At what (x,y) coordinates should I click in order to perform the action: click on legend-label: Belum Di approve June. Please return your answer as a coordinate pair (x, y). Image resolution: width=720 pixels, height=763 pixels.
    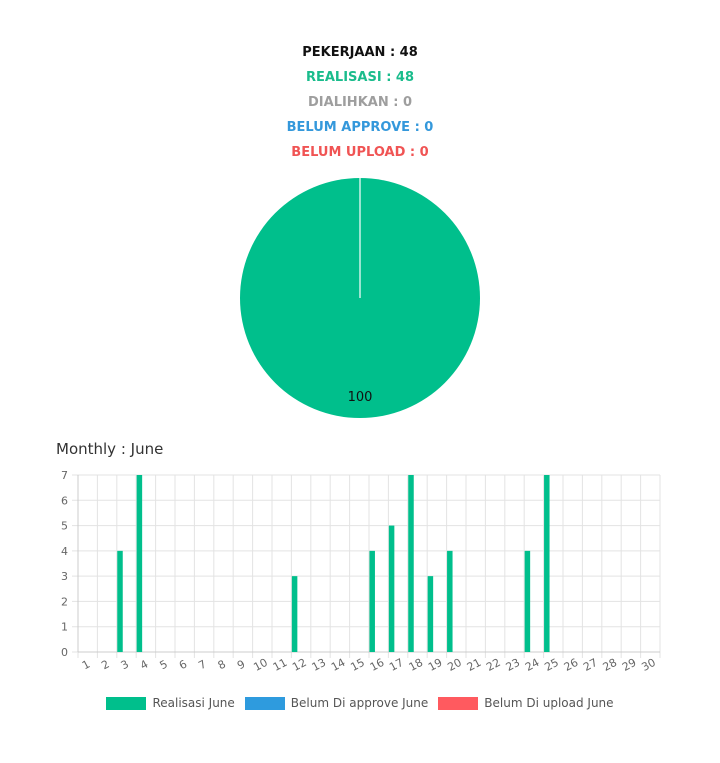
    Looking at the image, I should click on (359, 703).